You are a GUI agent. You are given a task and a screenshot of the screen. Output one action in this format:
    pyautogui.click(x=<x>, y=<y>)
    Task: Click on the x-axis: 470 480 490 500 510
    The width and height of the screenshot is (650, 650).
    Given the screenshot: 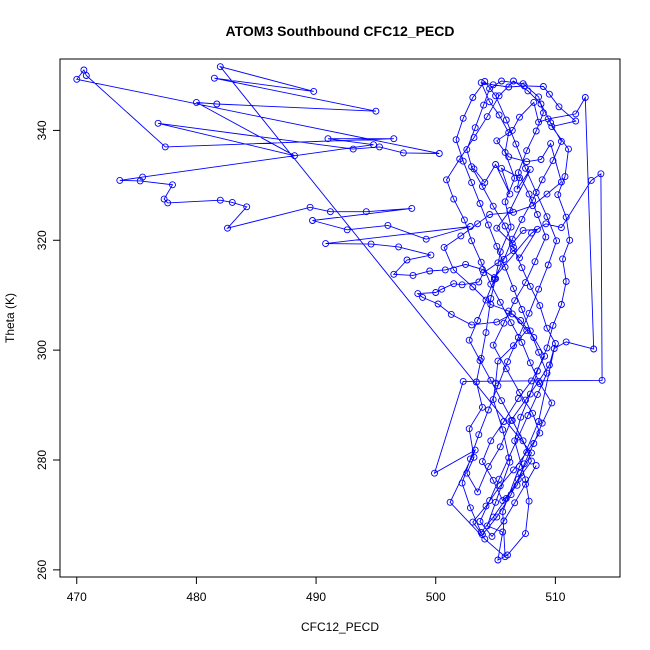 What is the action you would take?
    pyautogui.click(x=316, y=590)
    